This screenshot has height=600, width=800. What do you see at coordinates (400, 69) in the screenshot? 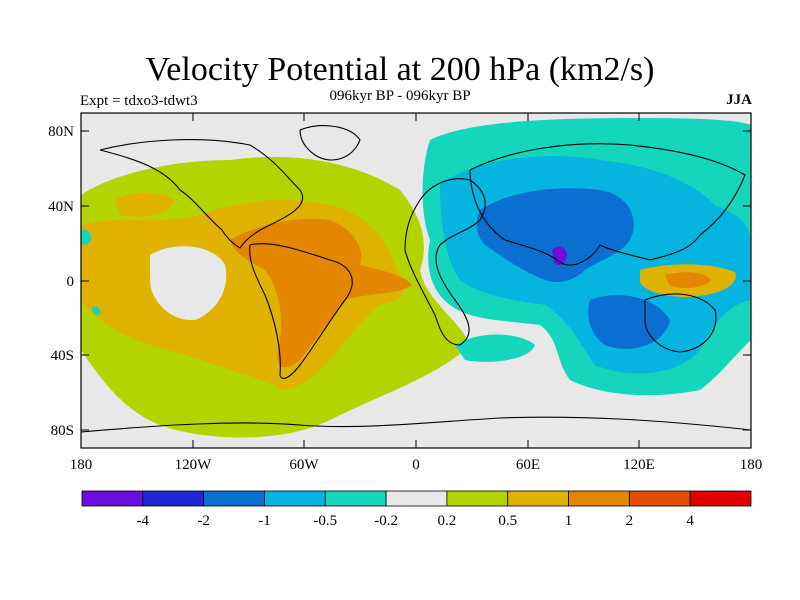
I see `map-title: Velocity Potential at 200 hPa (km2/s)` at bounding box center [400, 69].